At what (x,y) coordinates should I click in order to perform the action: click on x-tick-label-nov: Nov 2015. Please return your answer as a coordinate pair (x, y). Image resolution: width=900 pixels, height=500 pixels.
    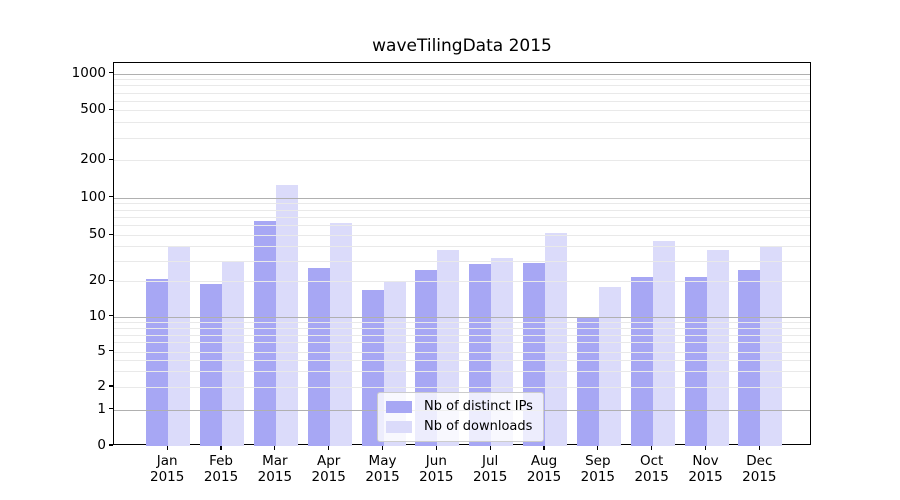
    Looking at the image, I should click on (706, 469).